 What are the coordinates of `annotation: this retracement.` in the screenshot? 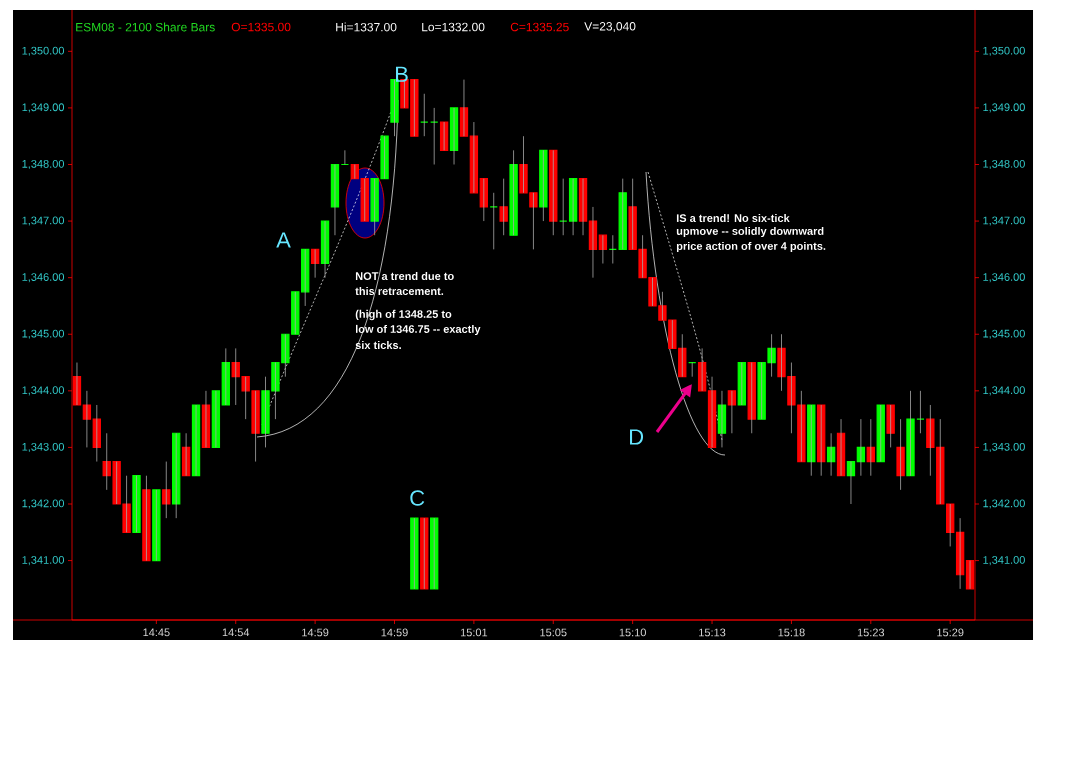 It's located at (399, 291).